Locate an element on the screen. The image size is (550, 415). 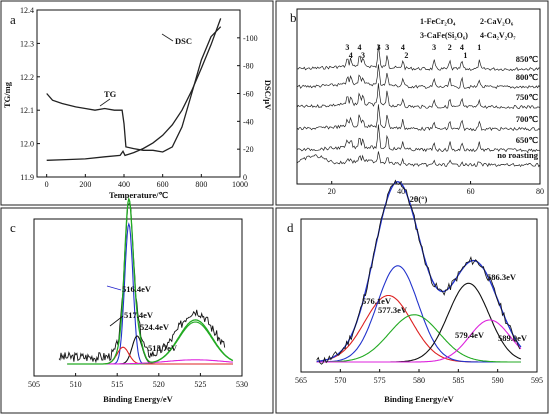
panel-a-ytick-right-label: 0 is located at coordinates (245, 177).